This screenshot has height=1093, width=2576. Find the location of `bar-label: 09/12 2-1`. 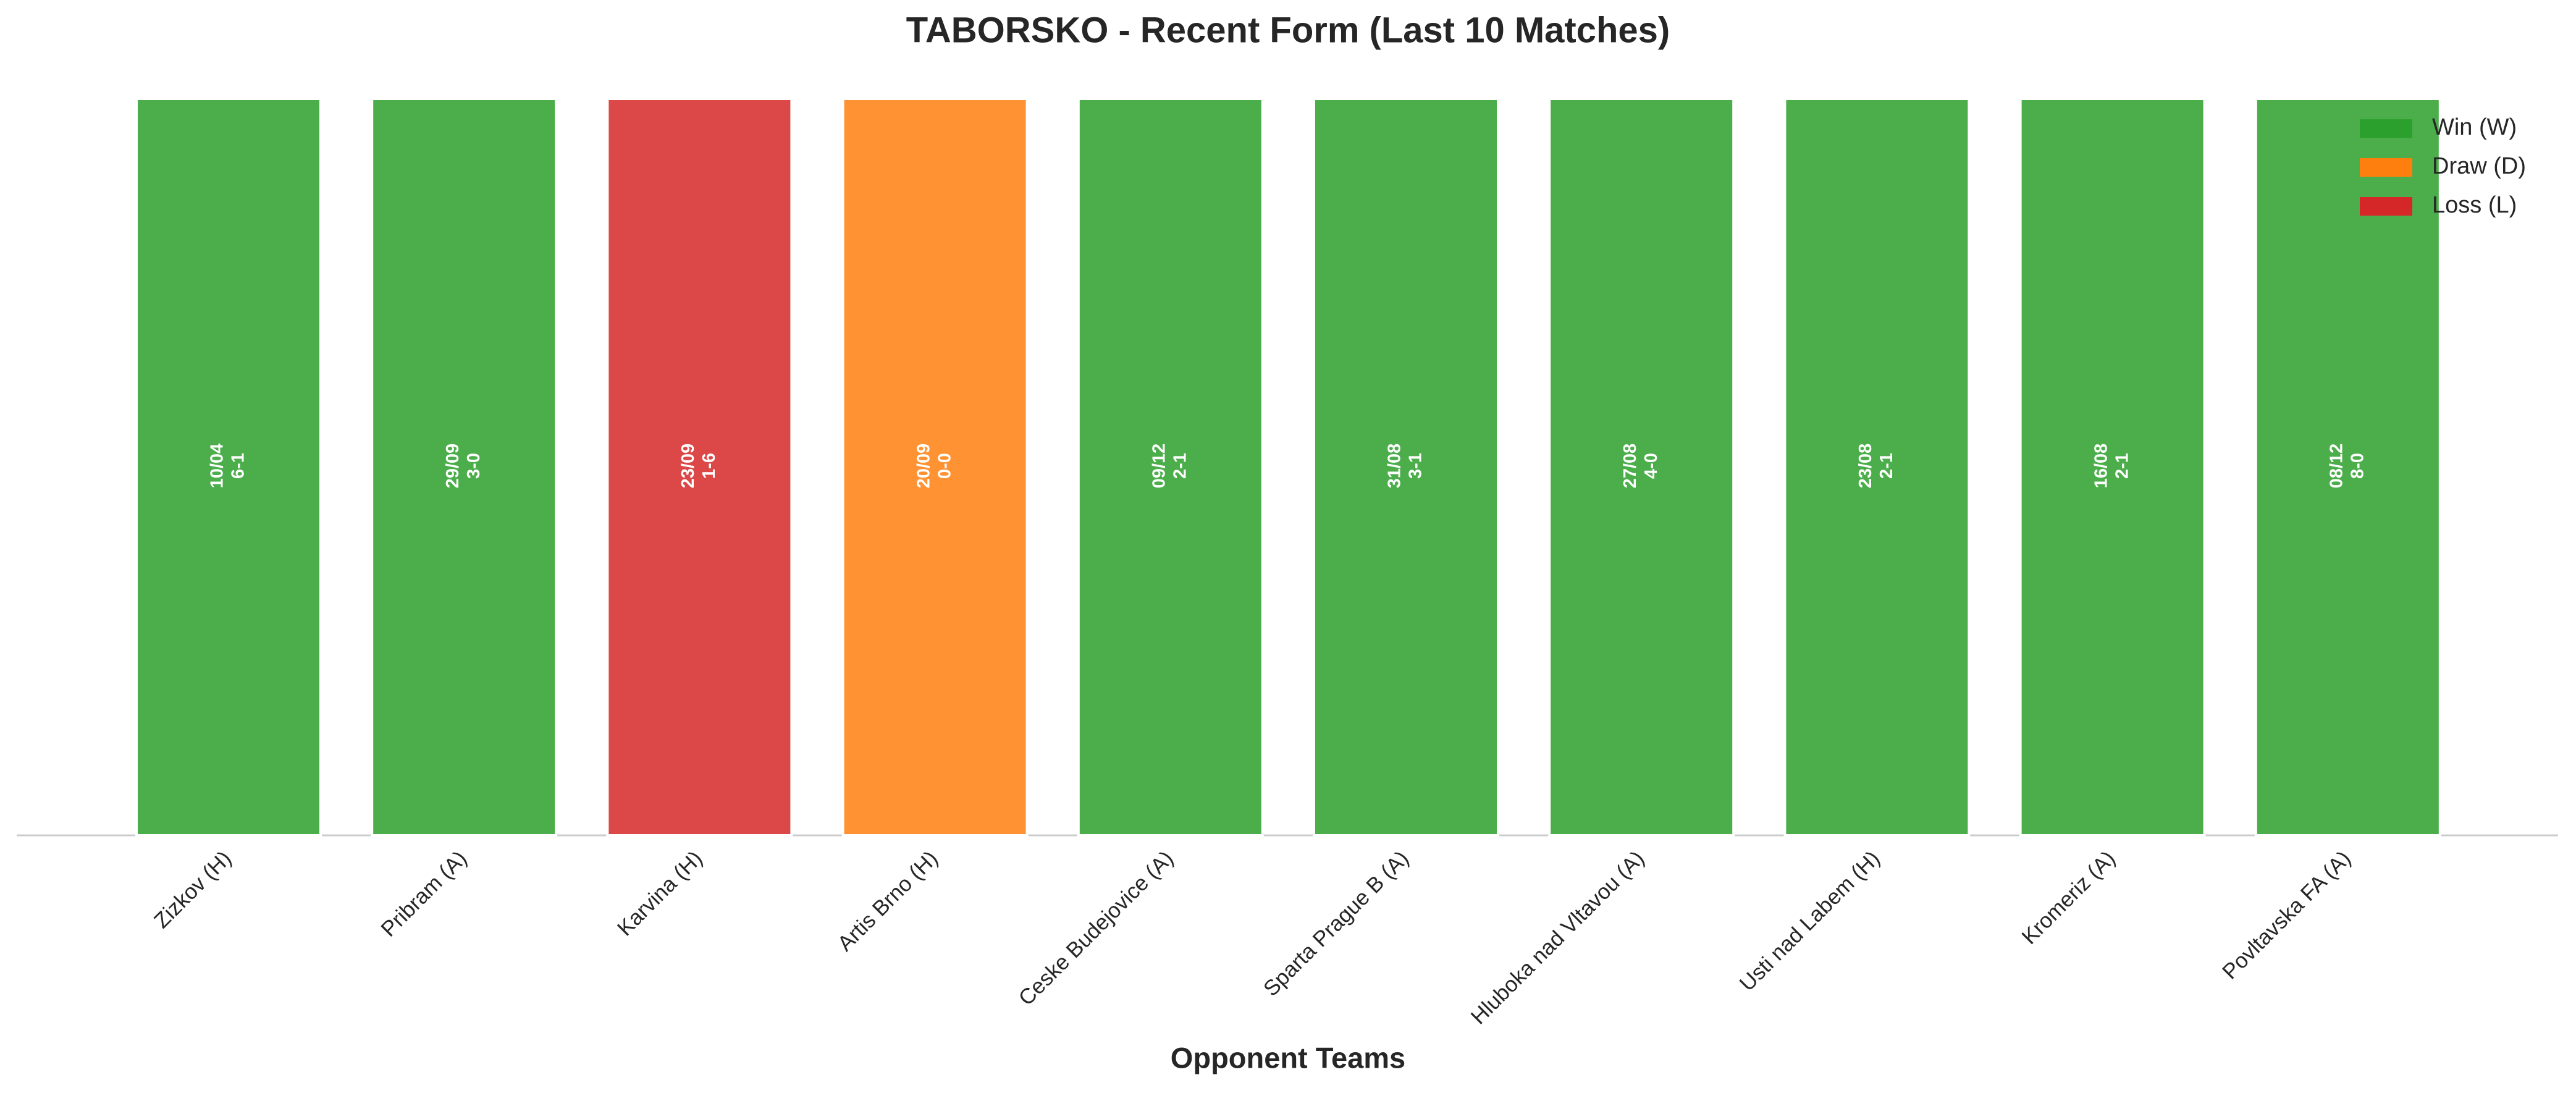

bar-label: 09/12 2-1 is located at coordinates (1169, 467).